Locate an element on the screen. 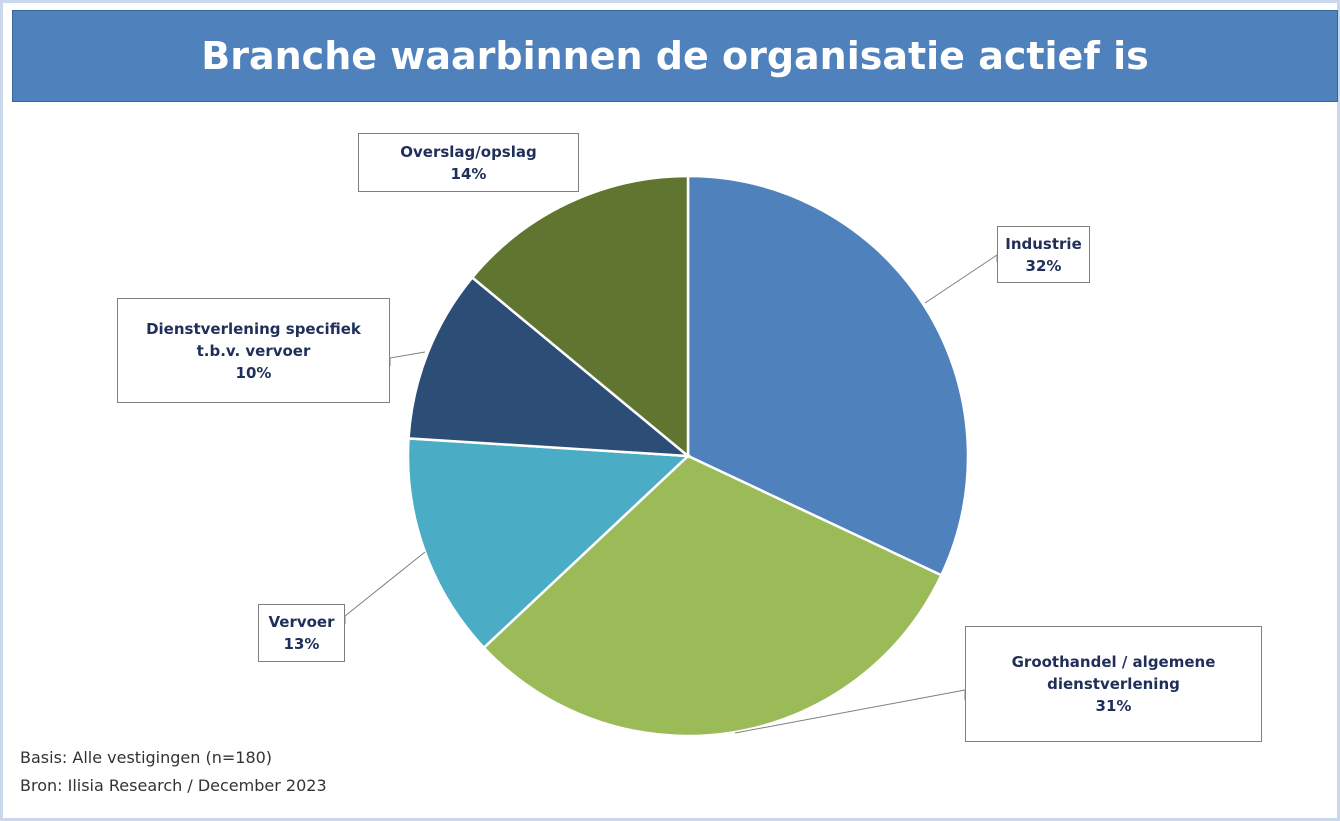 The height and width of the screenshot is (821, 1340). category-label: Industrie is located at coordinates (1043, 243).